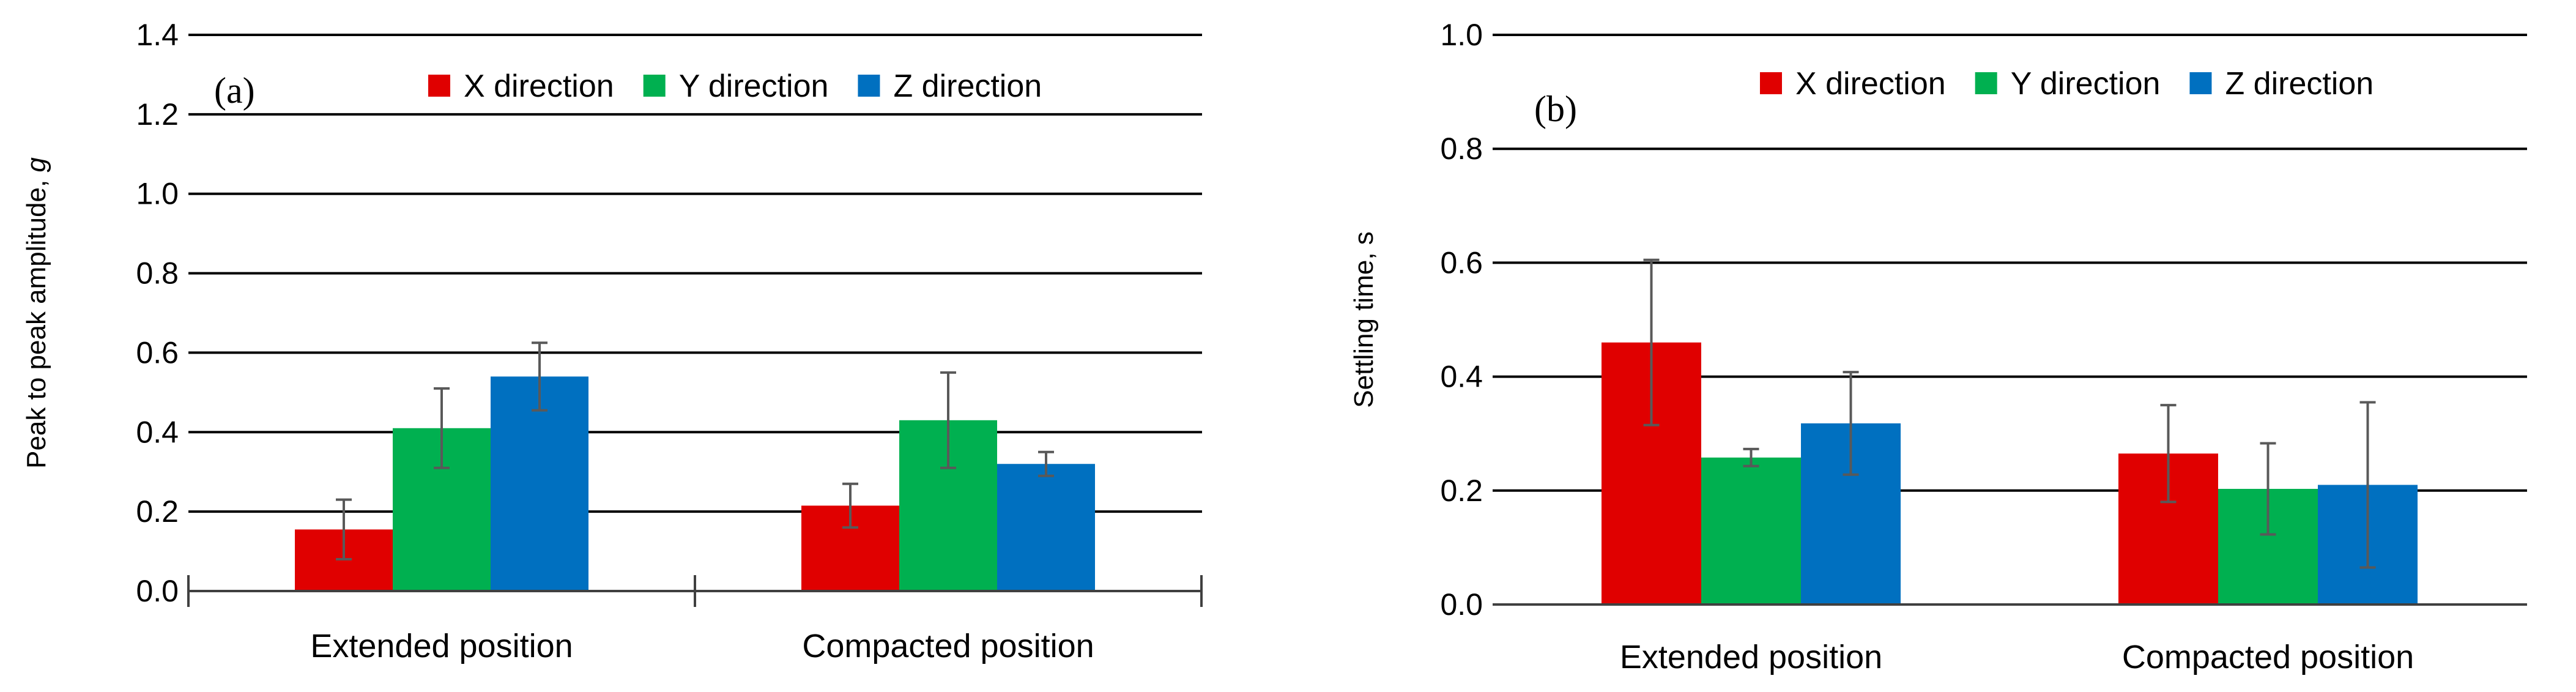 This screenshot has height=692, width=2576. I want to click on bar-z-extended, so click(539, 483).